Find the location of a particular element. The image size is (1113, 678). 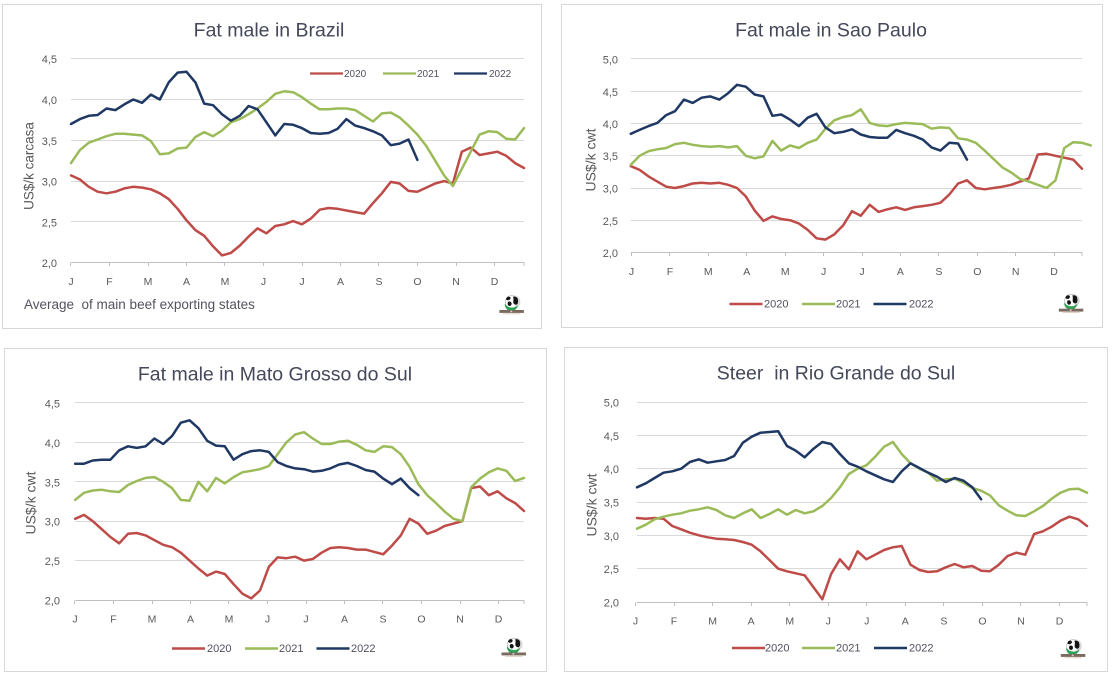

svg-text: Fat male in Brazil is located at coordinates (269, 31).